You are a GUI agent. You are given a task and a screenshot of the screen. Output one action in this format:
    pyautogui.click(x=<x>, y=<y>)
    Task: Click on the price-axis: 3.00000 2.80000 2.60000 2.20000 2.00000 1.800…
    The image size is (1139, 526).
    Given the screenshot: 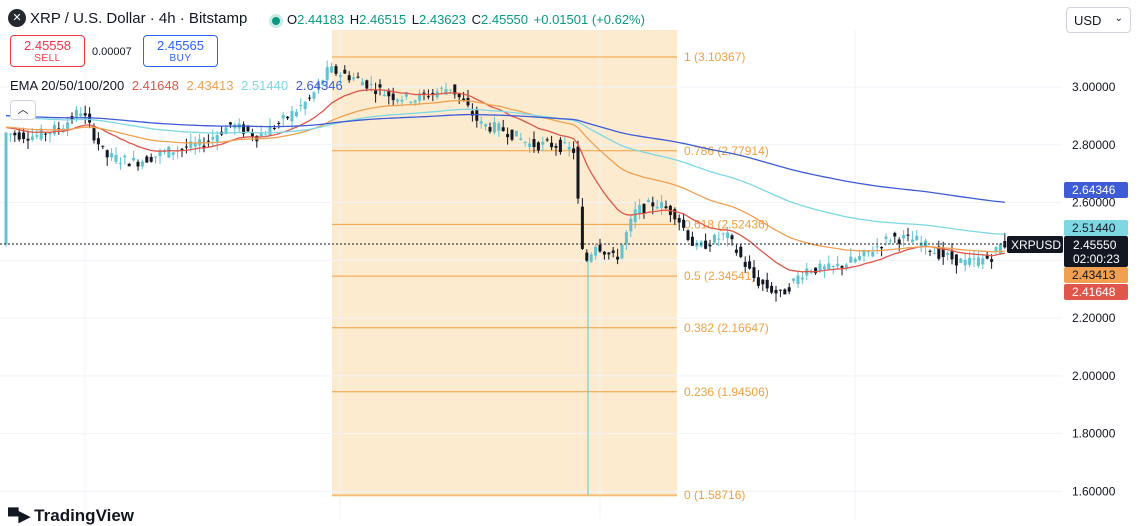 What is the action you would take?
    pyautogui.click(x=1073, y=274)
    